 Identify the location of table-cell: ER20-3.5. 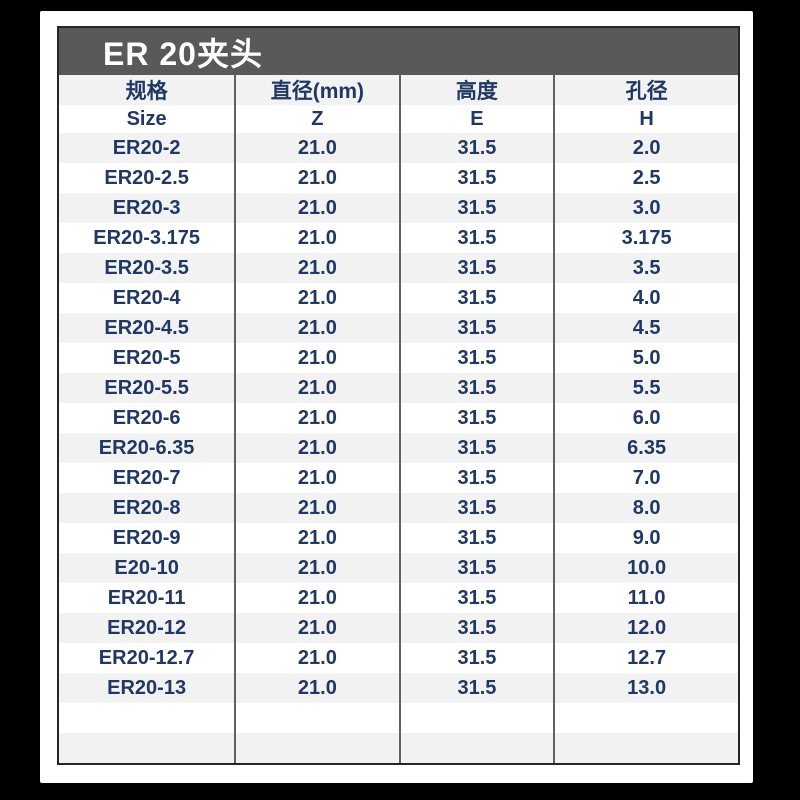
(148, 268).